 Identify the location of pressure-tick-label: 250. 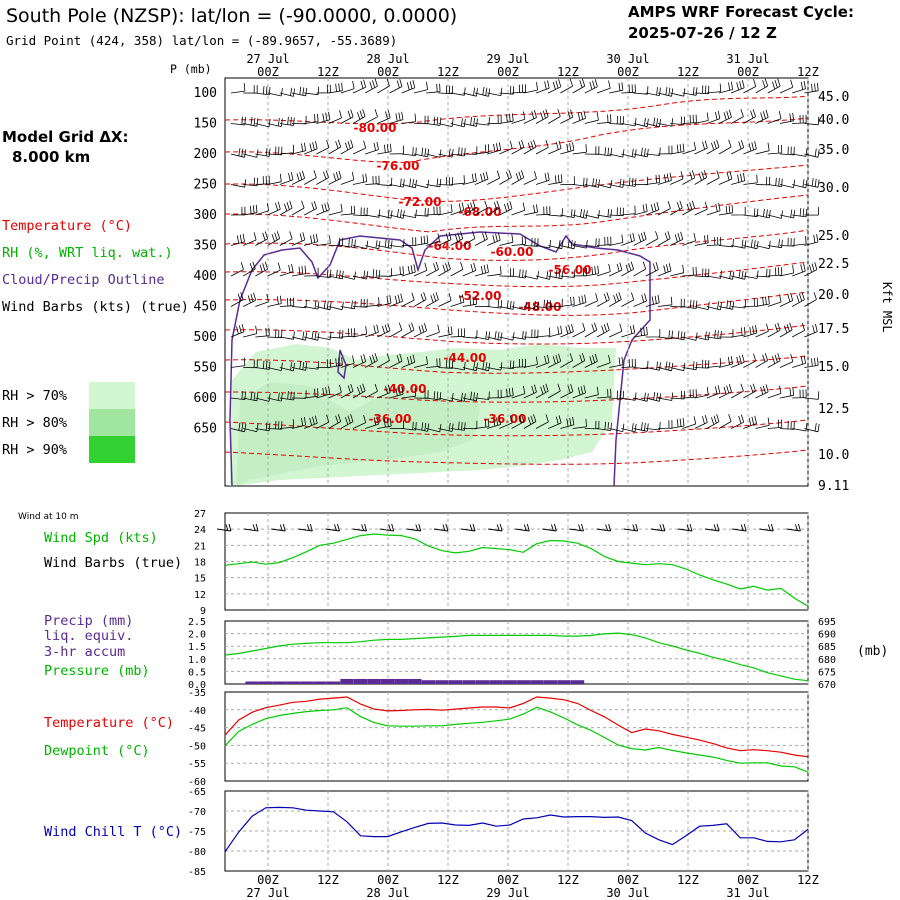
(205, 185).